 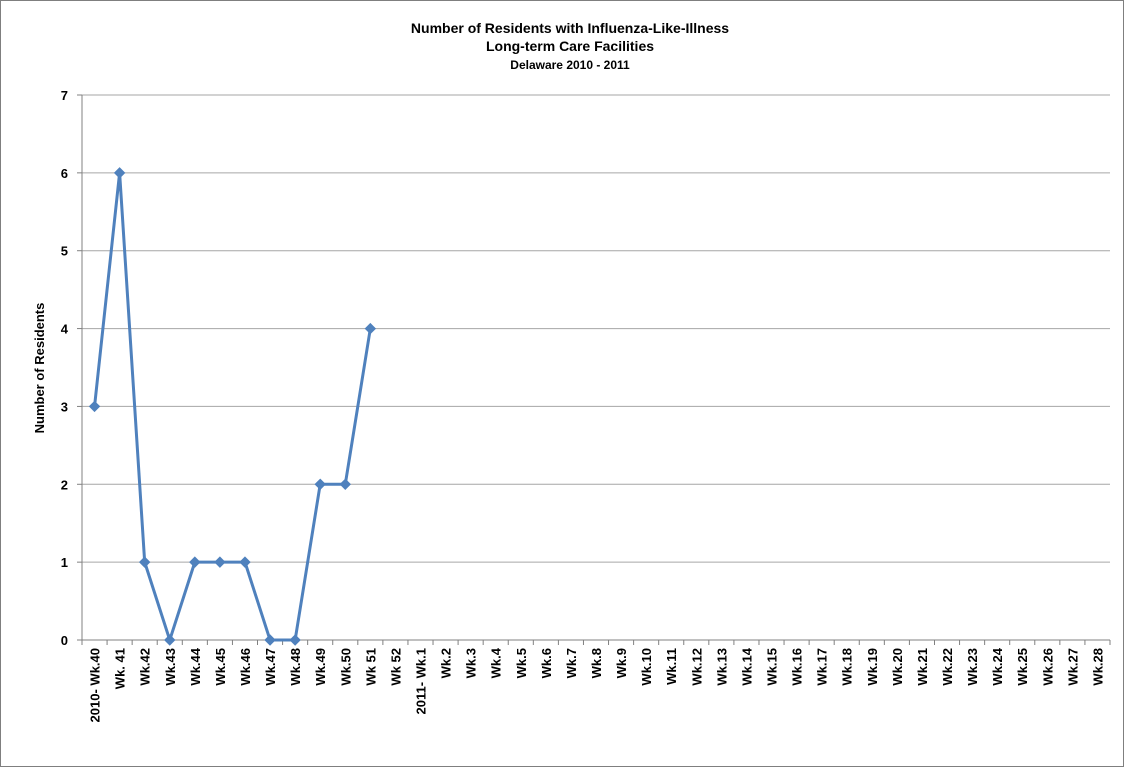 What do you see at coordinates (1097, 667) in the screenshot?
I see `x-tick-label-40: Wk.28` at bounding box center [1097, 667].